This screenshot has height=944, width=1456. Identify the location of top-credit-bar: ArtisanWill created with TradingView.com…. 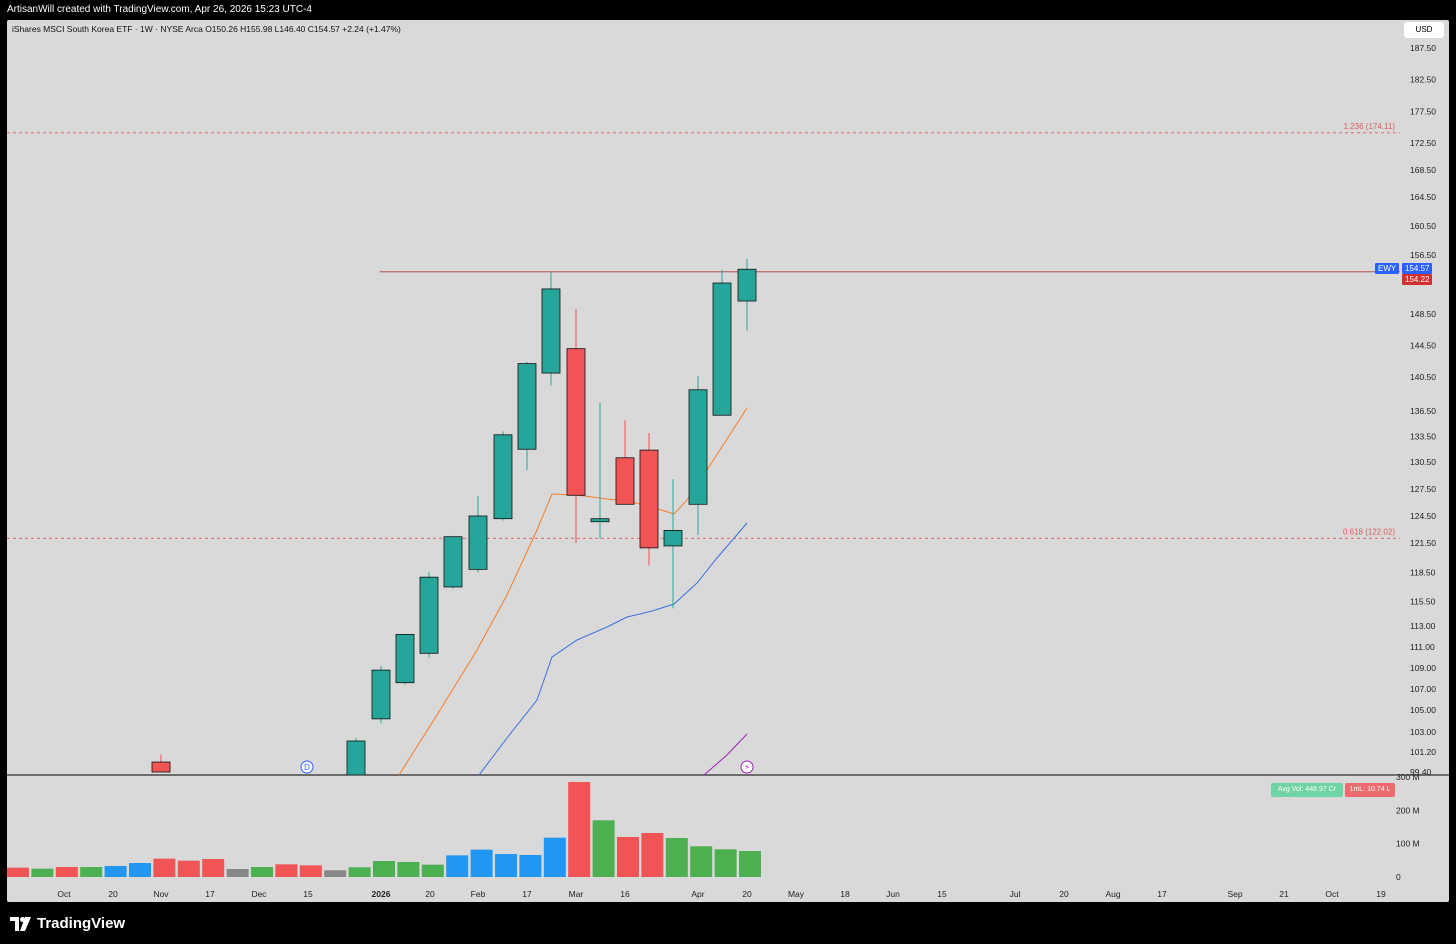
(728, 10).